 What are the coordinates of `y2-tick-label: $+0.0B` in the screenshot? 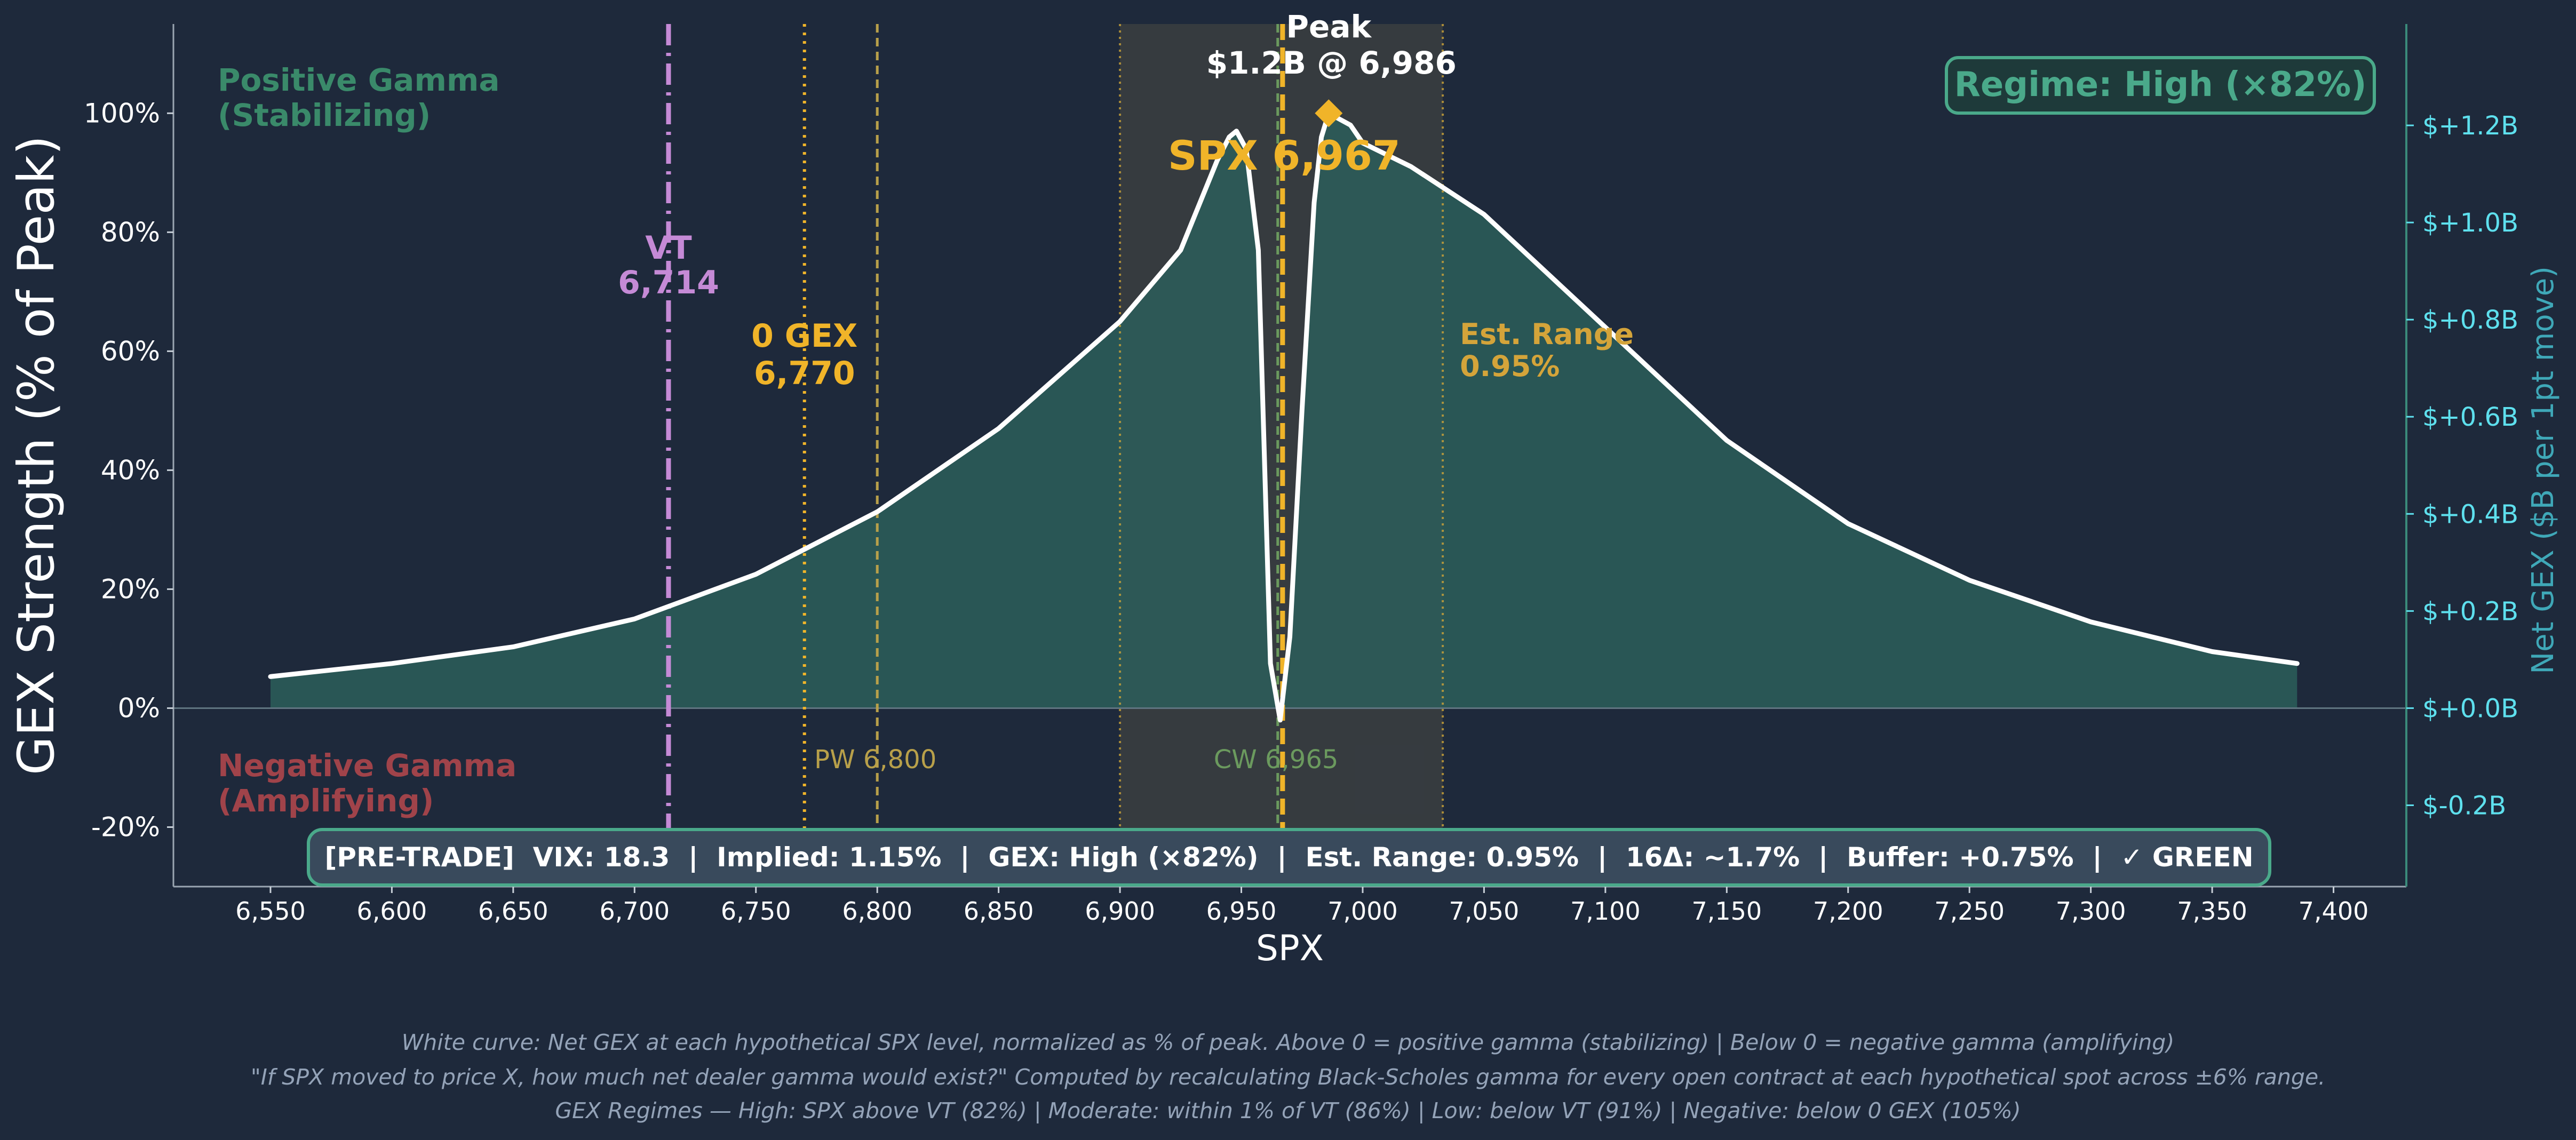 It's located at (2470, 708).